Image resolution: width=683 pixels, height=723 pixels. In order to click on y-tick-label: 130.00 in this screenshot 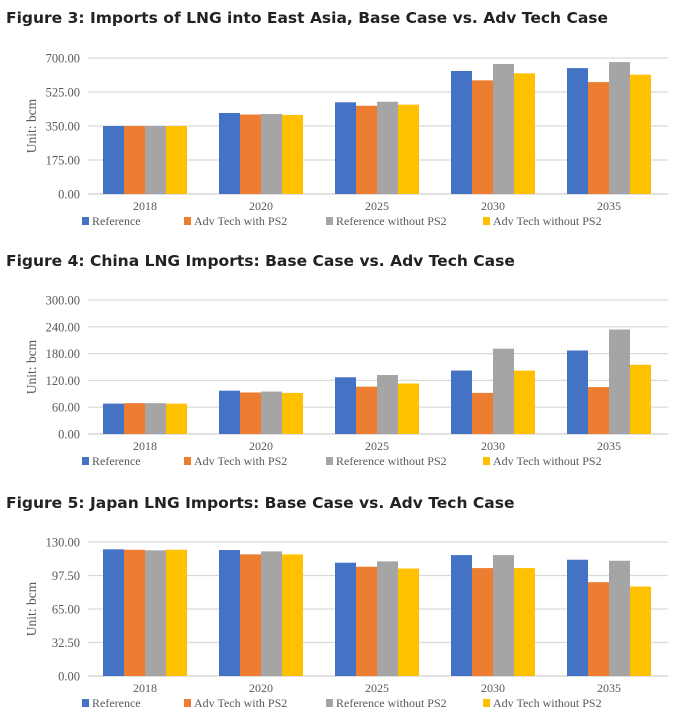, I will do `click(63, 543)`.